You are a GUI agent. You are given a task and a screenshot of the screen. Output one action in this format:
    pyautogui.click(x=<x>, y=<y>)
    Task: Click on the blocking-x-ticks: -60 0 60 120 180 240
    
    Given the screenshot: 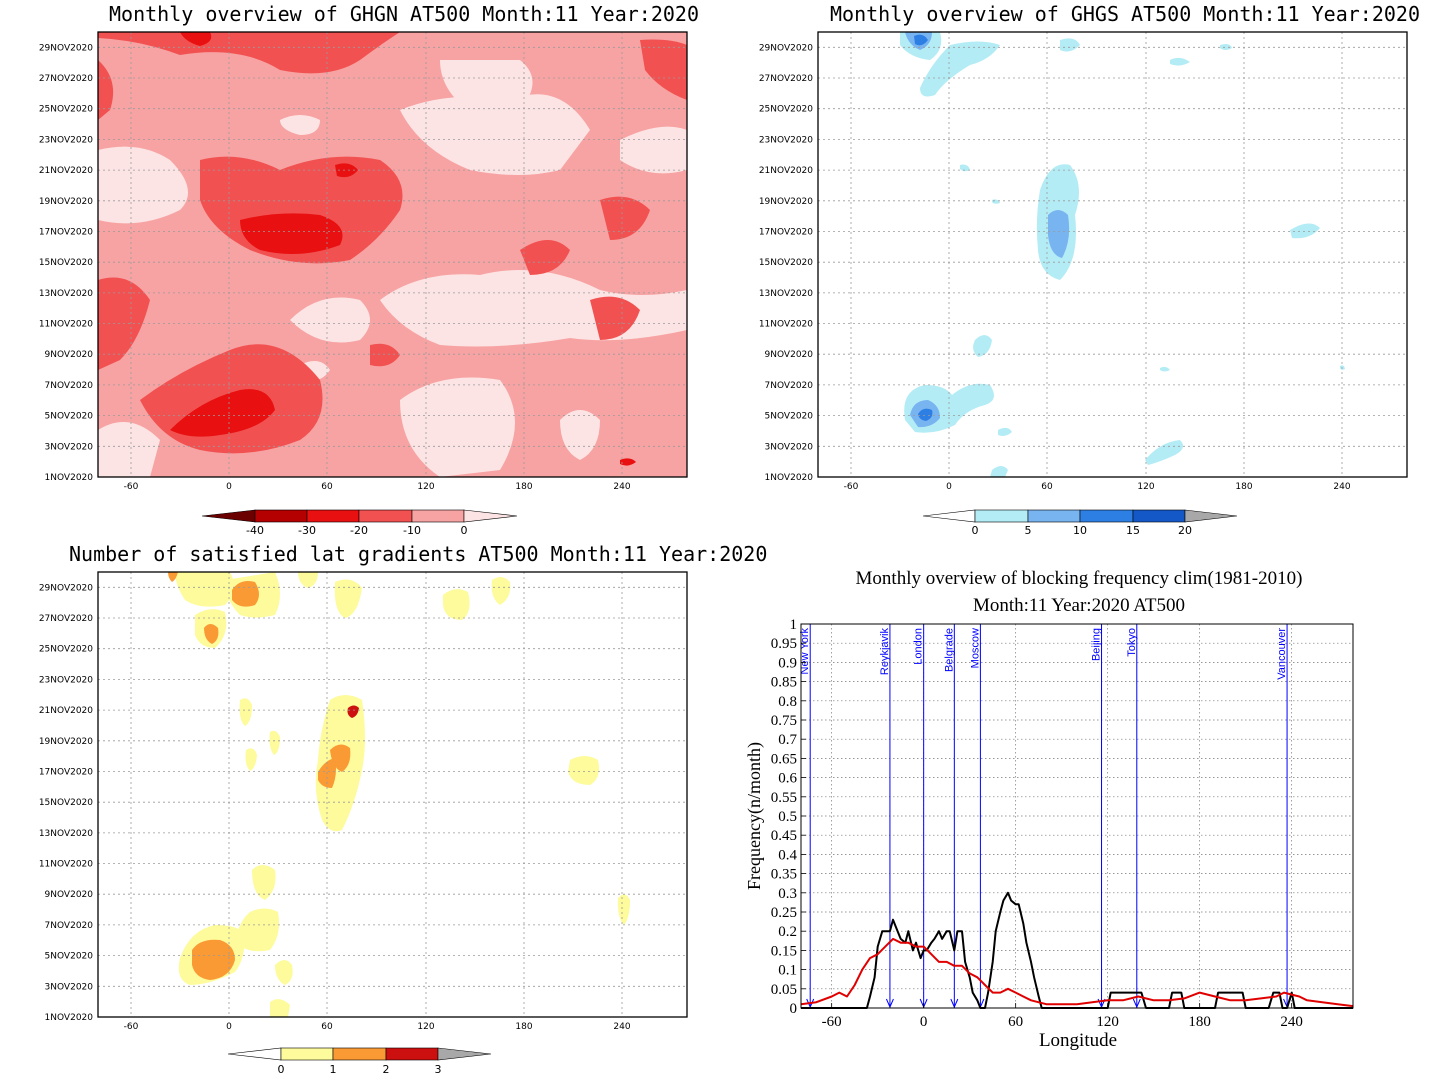 What is the action you would take?
    pyautogui.click(x=1062, y=1016)
    